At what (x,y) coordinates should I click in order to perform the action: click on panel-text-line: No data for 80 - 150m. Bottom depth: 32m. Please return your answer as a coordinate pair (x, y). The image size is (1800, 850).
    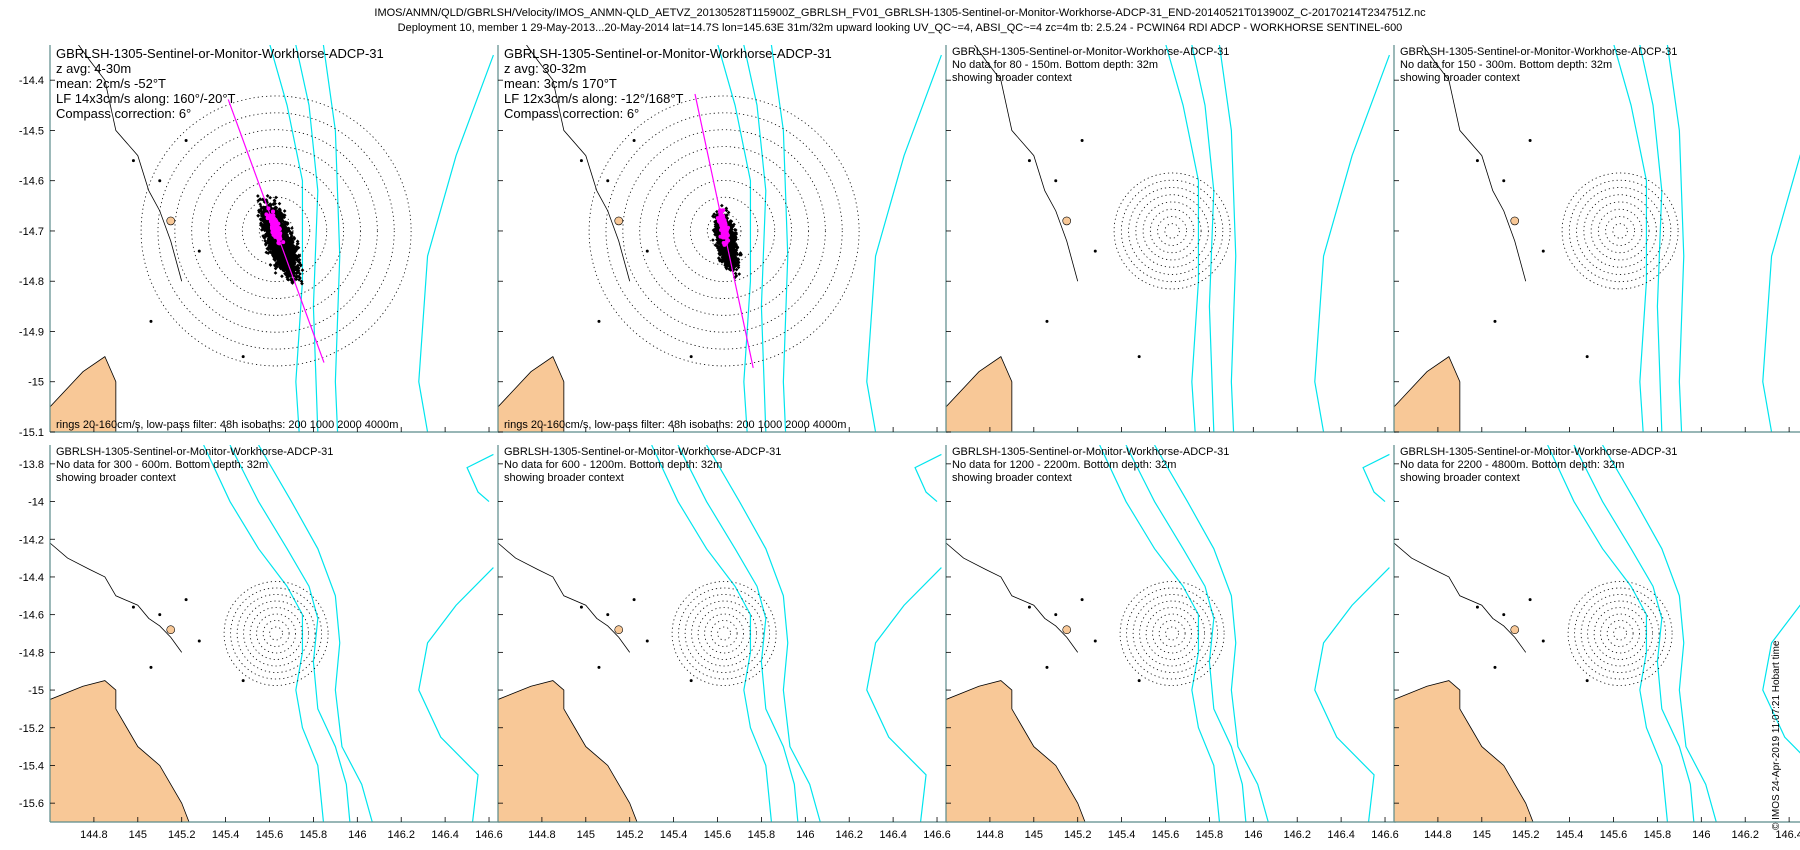
    Looking at the image, I should click on (1055, 65).